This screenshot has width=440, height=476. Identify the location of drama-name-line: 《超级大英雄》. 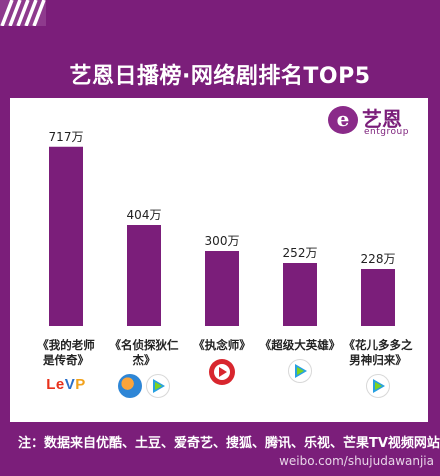
(300, 345).